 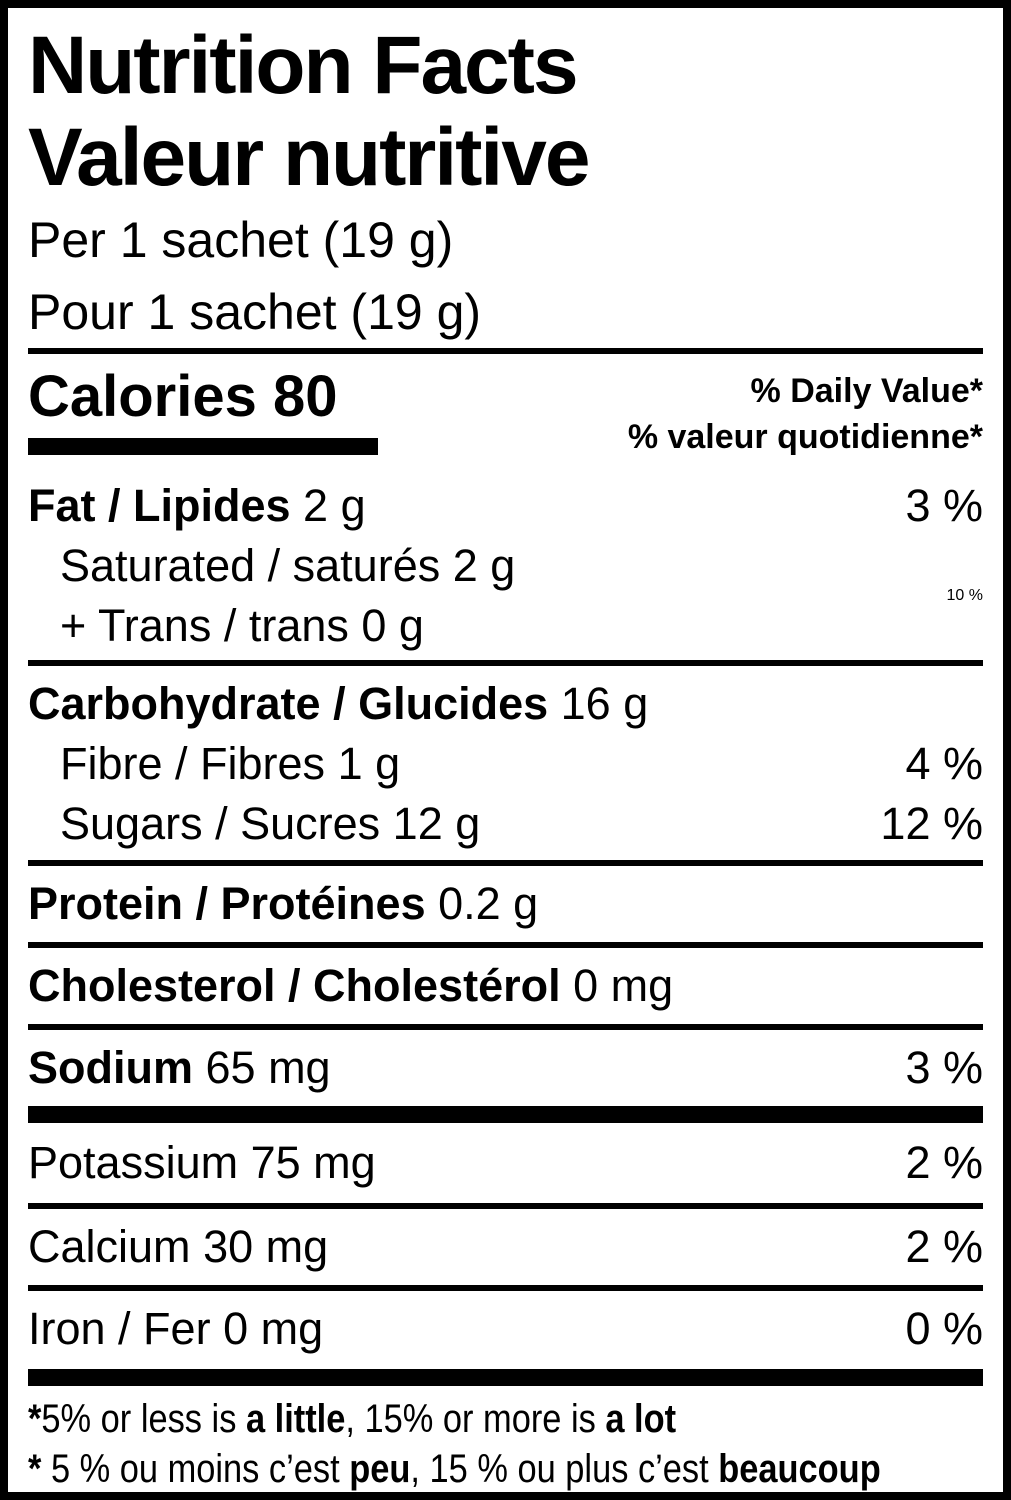 I want to click on nutrient-name: Fat / Lipides 2 g, so click(x=197, y=505).